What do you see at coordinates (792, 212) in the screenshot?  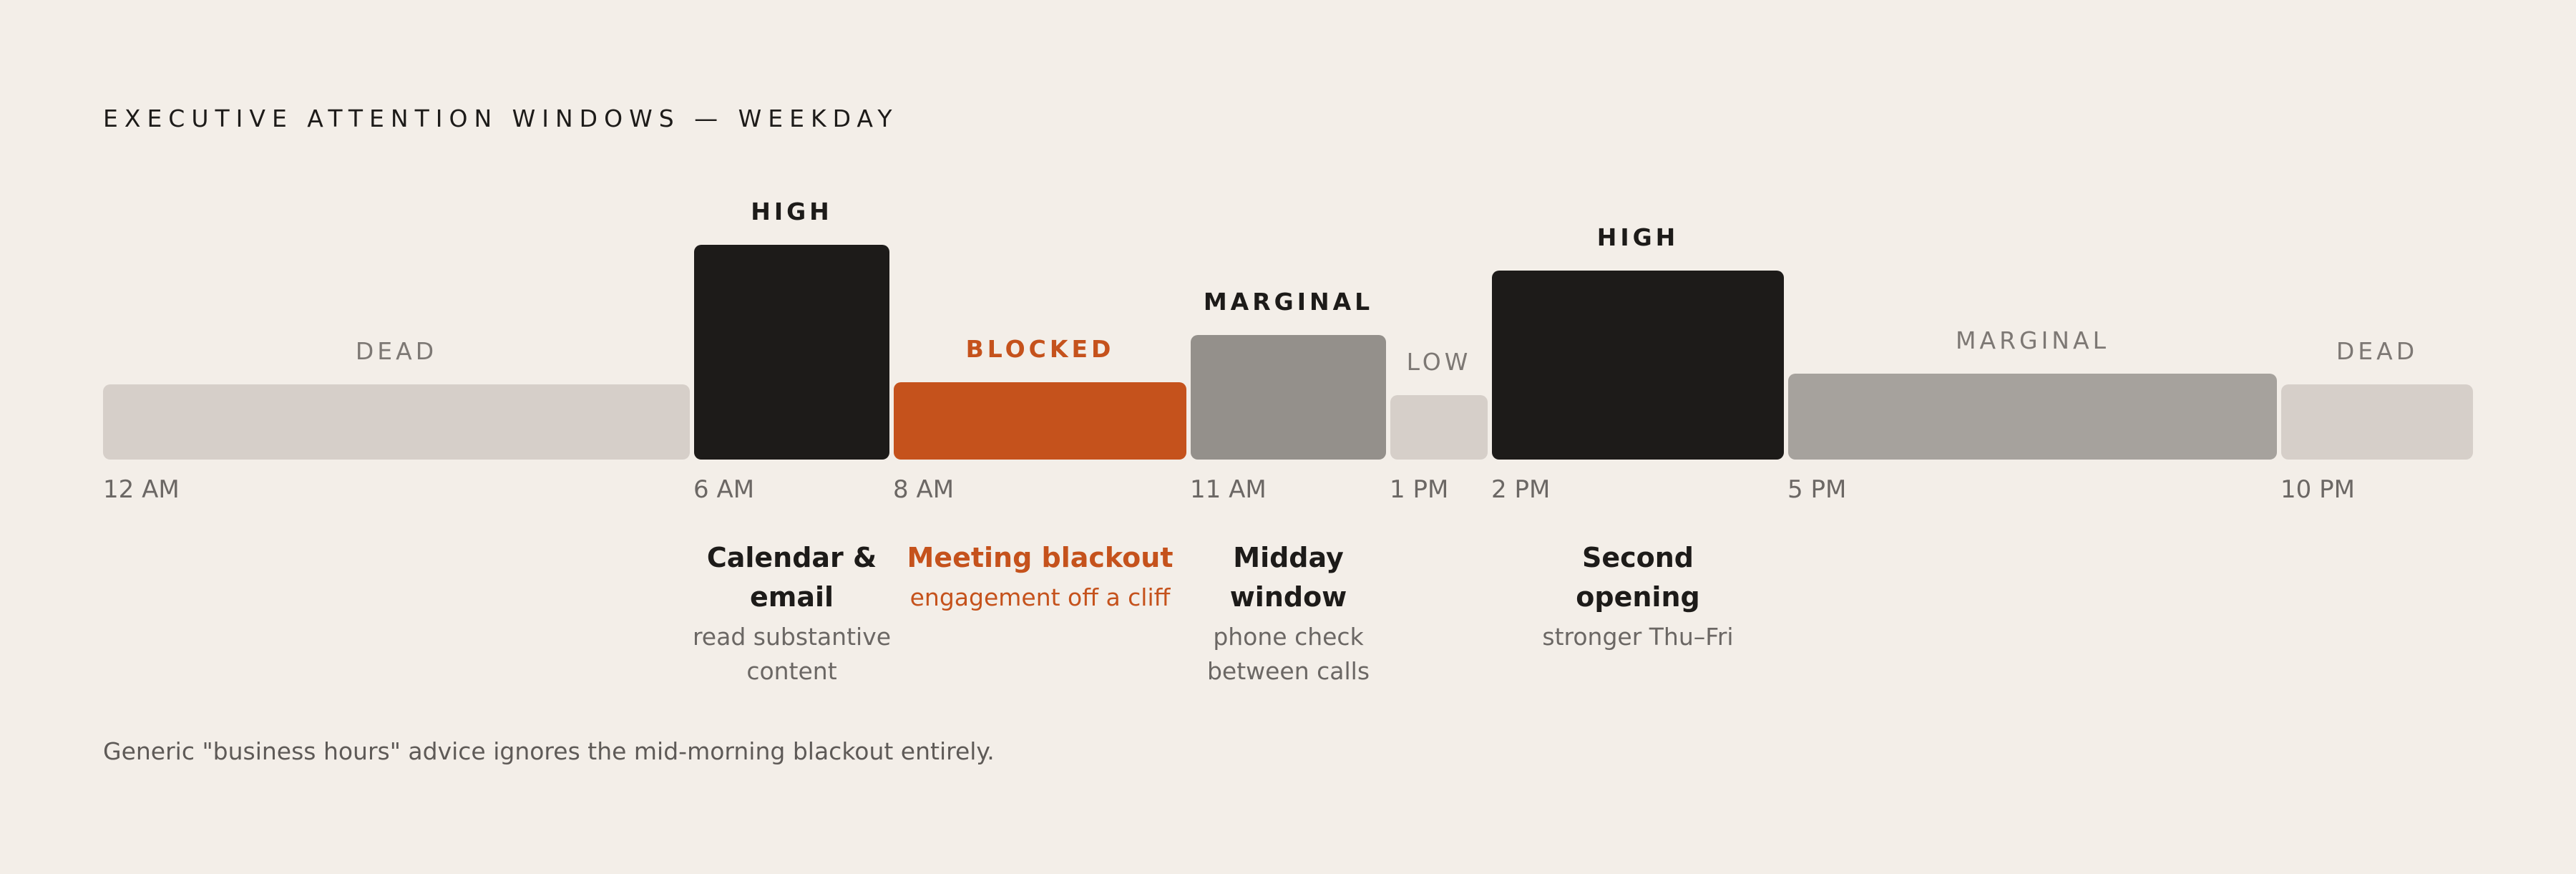 I see `segment-label-1: HIGH` at bounding box center [792, 212].